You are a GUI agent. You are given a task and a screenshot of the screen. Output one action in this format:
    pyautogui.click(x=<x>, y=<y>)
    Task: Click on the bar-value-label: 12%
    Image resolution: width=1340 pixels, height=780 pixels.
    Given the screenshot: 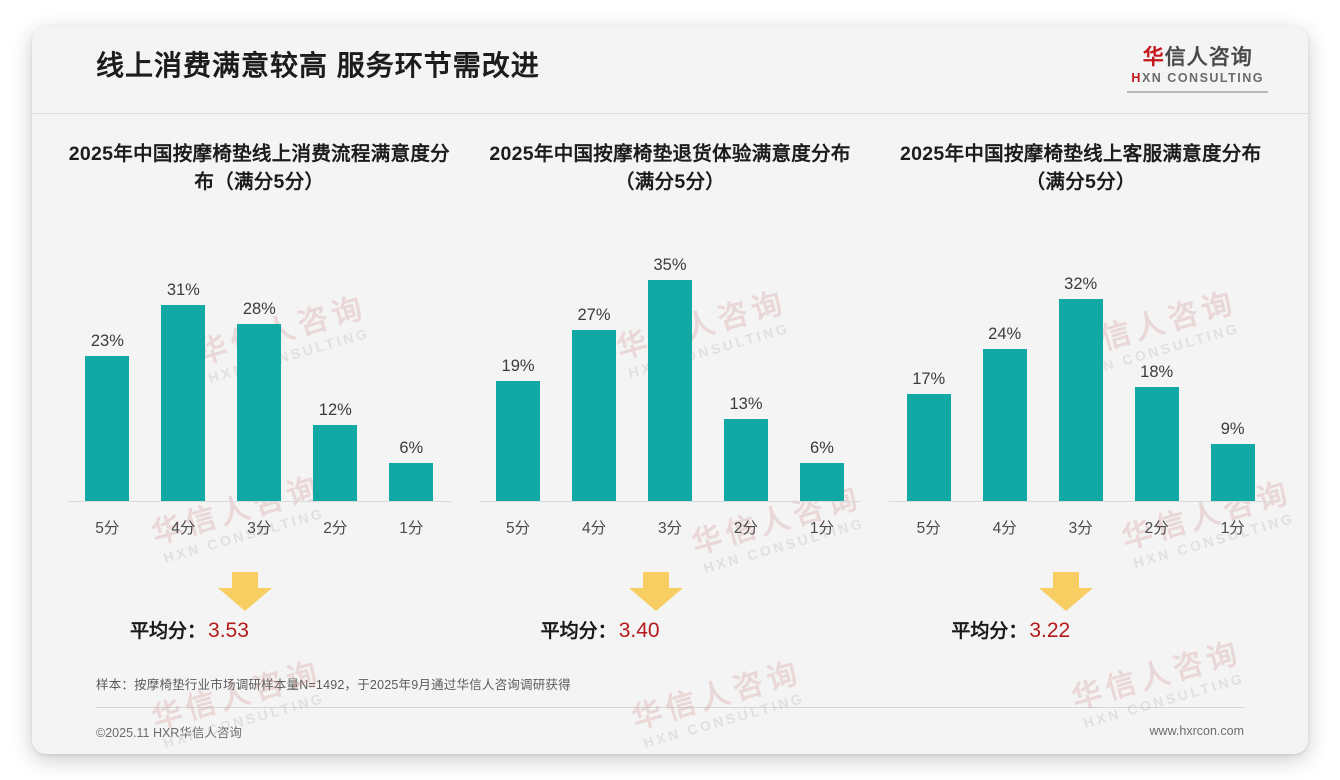 What is the action you would take?
    pyautogui.click(x=335, y=409)
    